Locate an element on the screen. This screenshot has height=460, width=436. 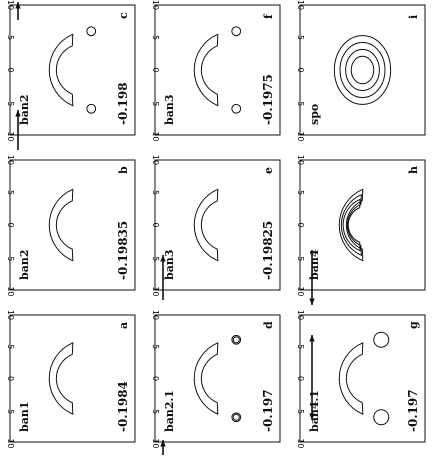
panel-name: ban2 is located at coordinates (24, 265).